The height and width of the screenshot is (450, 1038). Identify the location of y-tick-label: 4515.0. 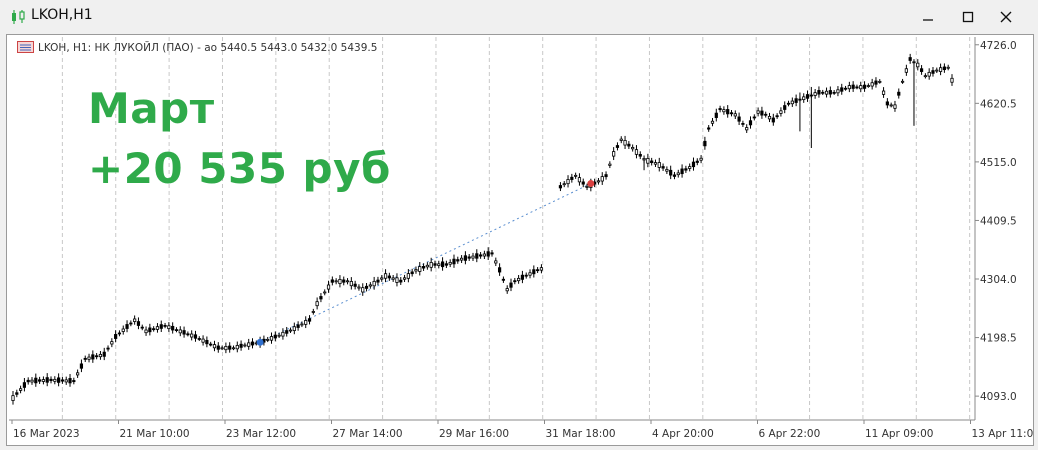
(998, 163).